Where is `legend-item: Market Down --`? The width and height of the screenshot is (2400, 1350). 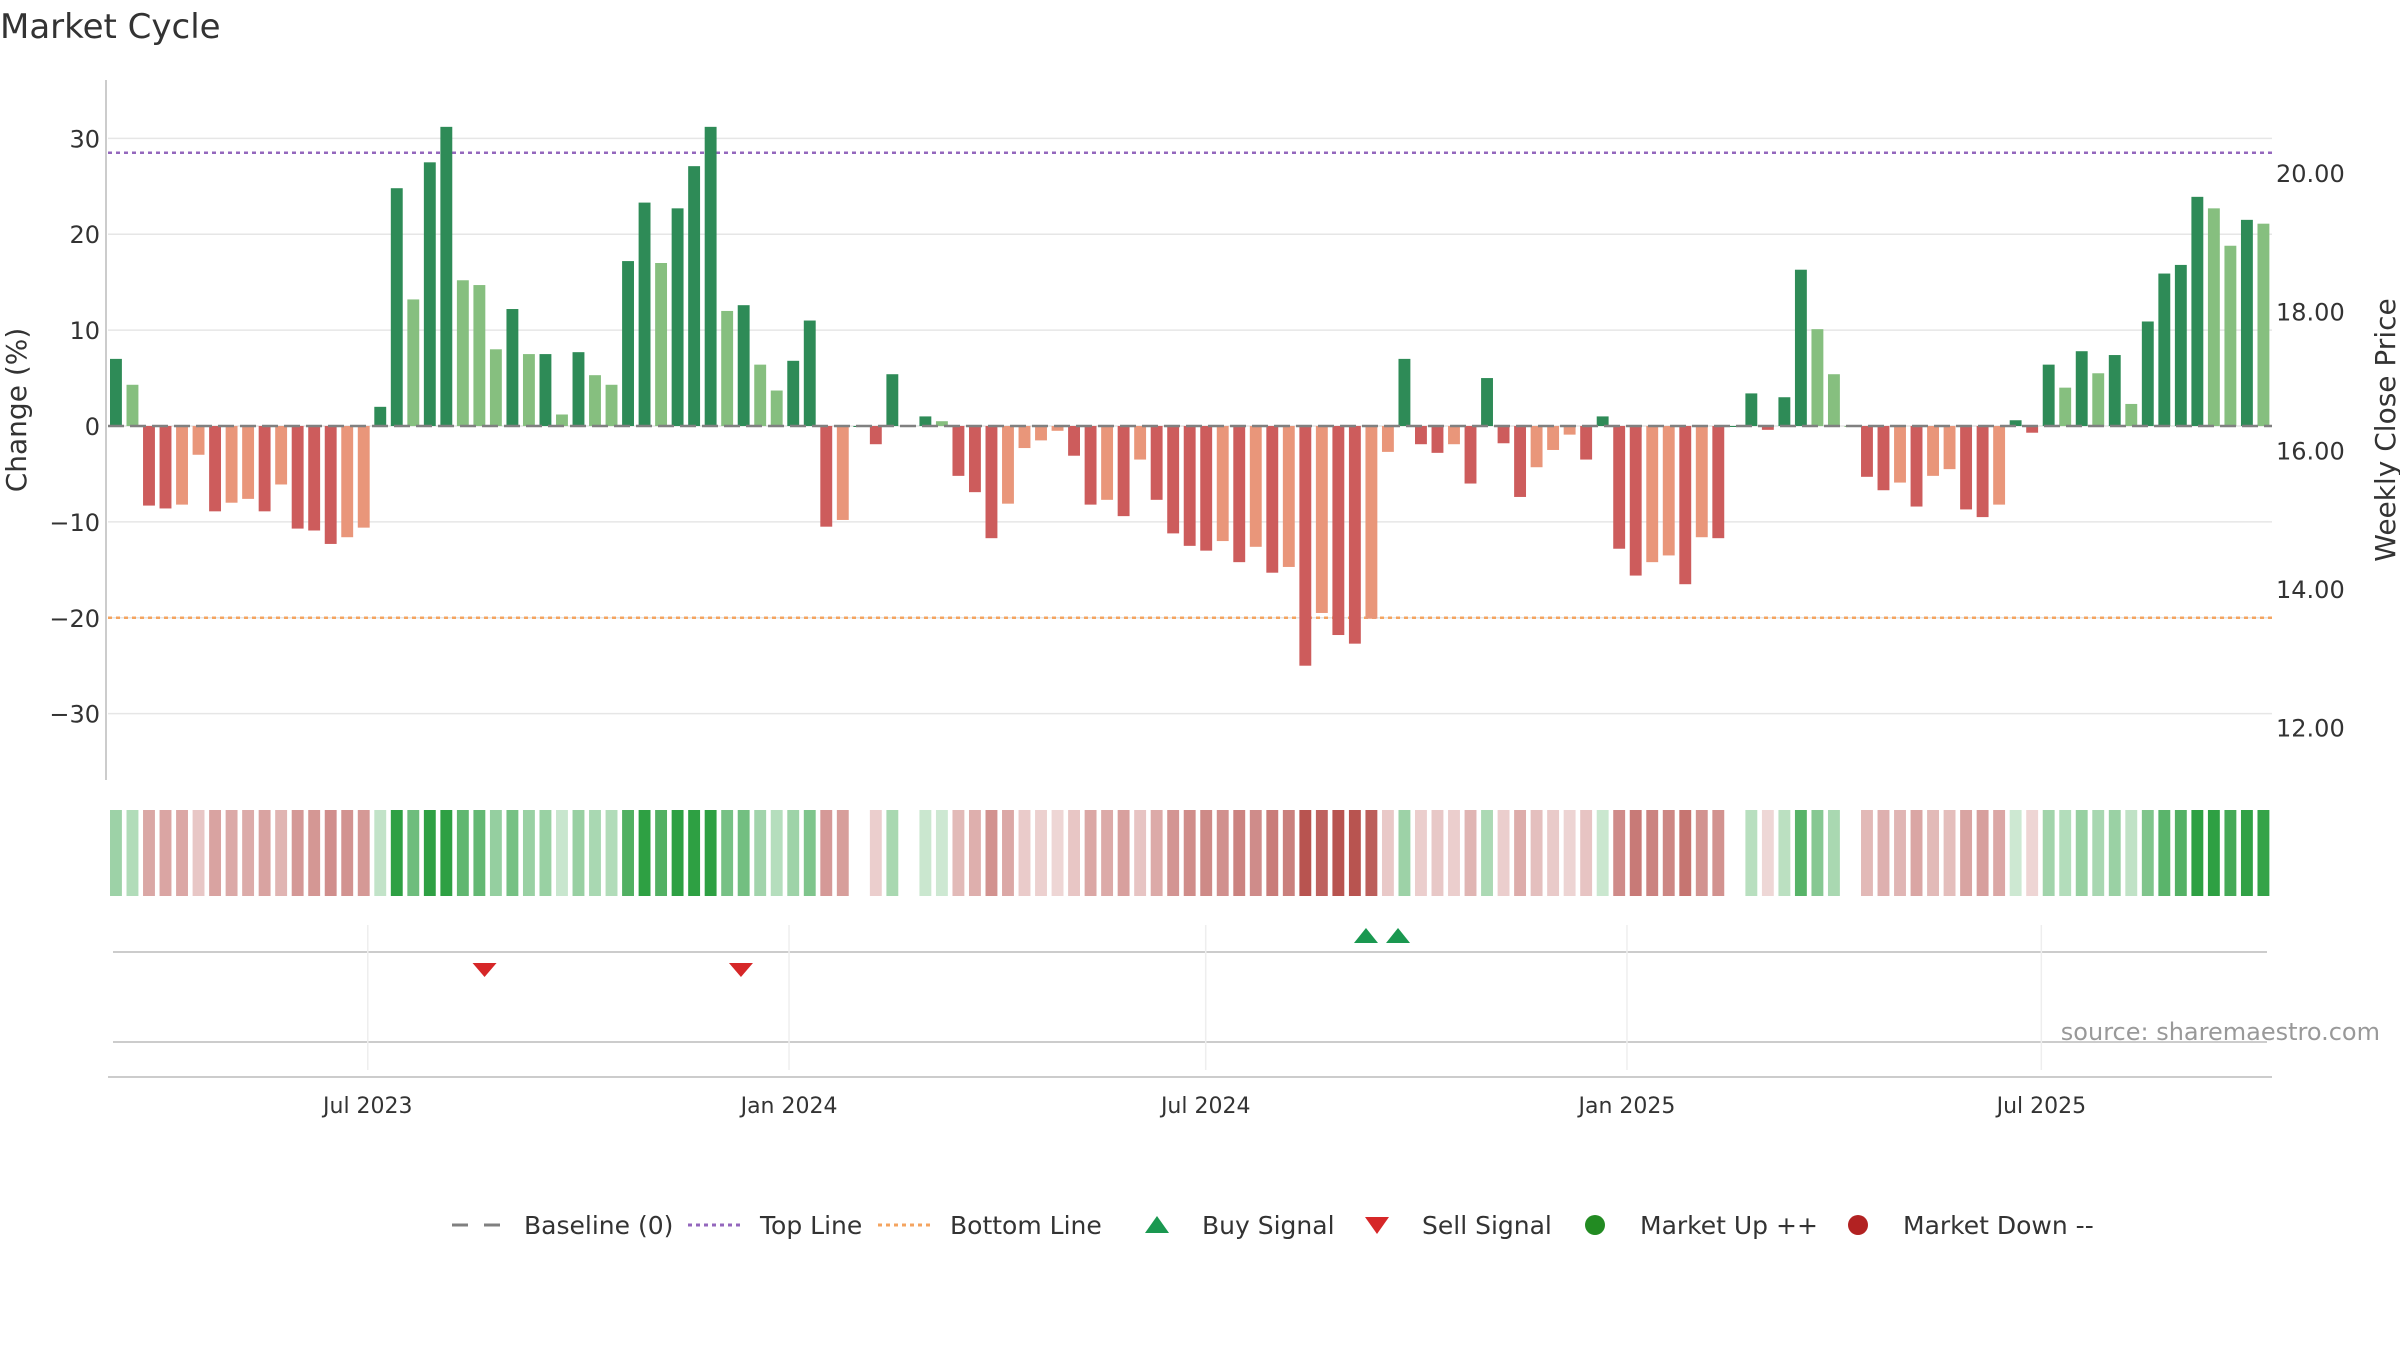 legend-item: Market Down -- is located at coordinates (1971, 1225).